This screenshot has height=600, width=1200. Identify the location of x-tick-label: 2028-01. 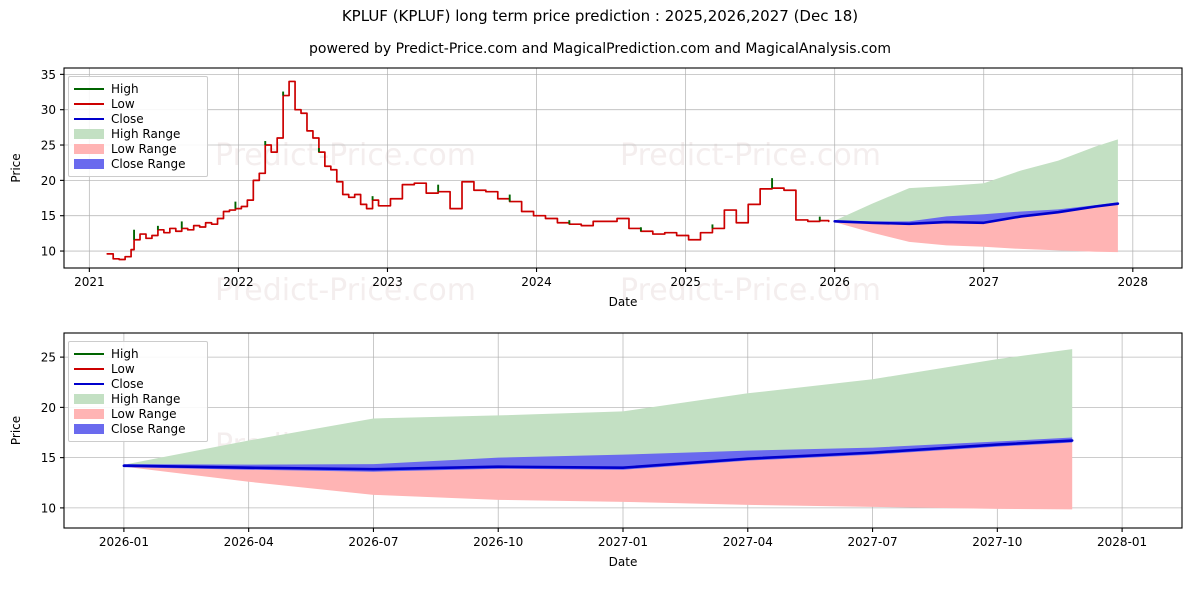
(1122, 542).